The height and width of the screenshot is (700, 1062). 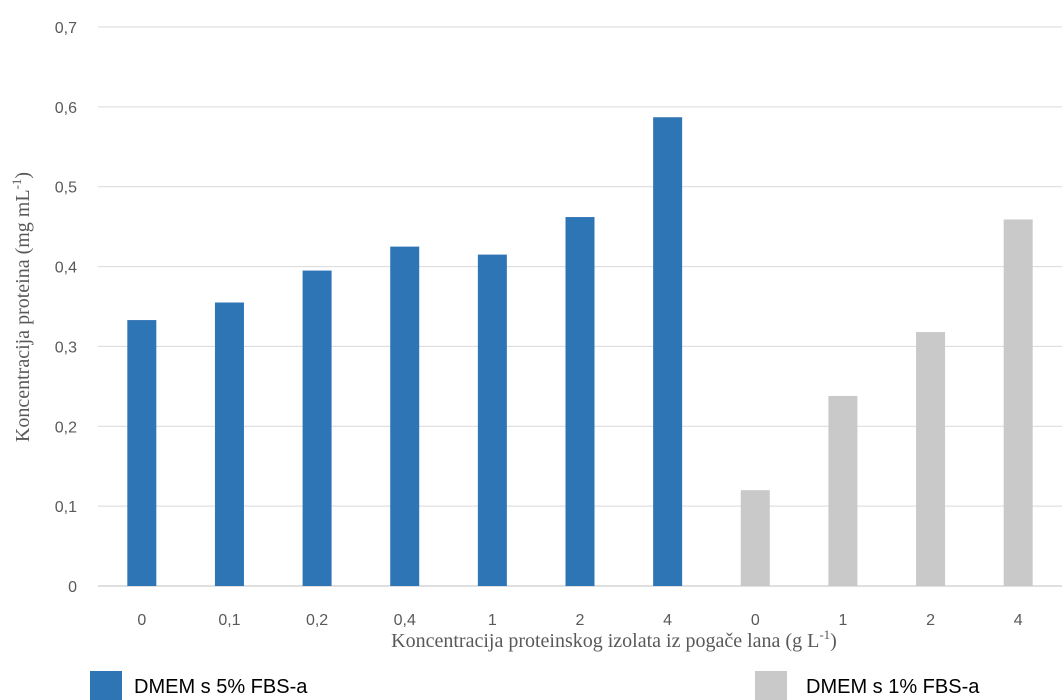 What do you see at coordinates (229, 620) in the screenshot?
I see `x-tick-label: 0,1` at bounding box center [229, 620].